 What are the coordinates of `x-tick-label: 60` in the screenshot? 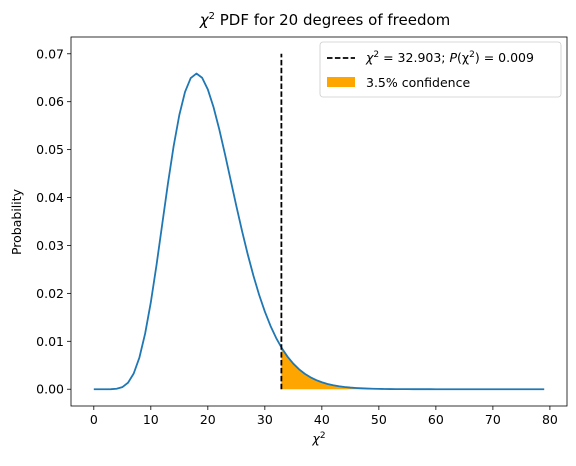 It's located at (436, 419).